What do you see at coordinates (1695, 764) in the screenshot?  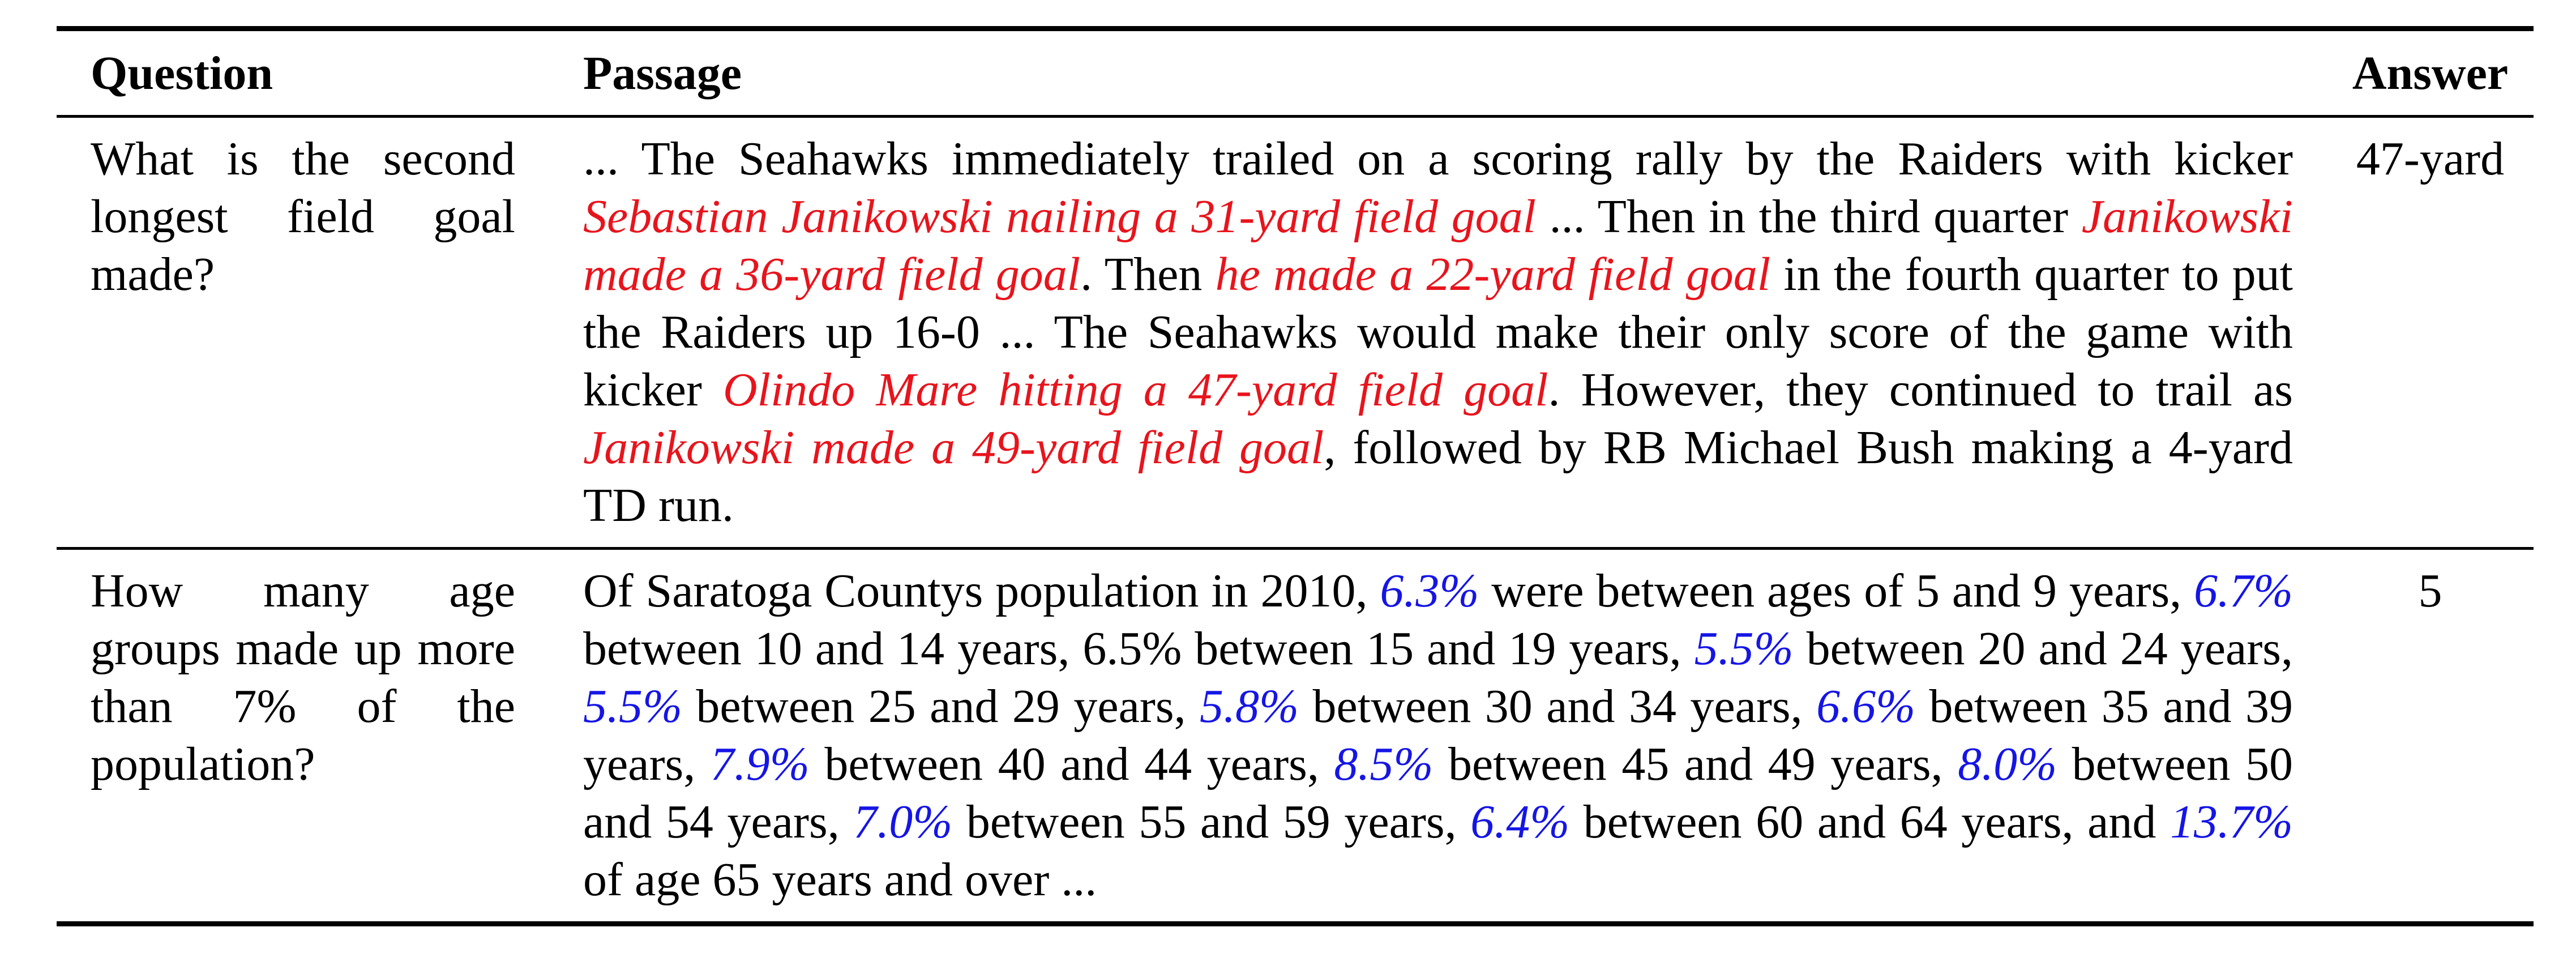 I see `passage-text-span: between 45 and 49 years,` at bounding box center [1695, 764].